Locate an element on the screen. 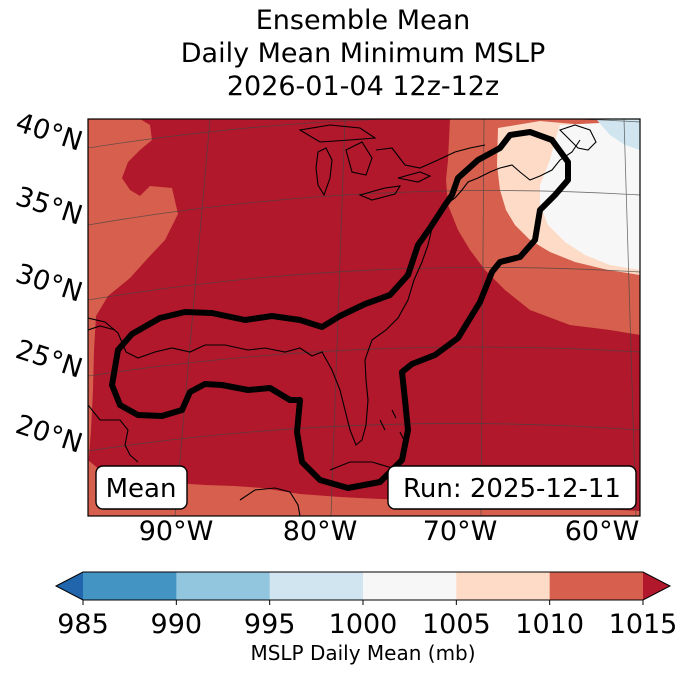  lon-label-70: 70°W is located at coordinates (460, 531).